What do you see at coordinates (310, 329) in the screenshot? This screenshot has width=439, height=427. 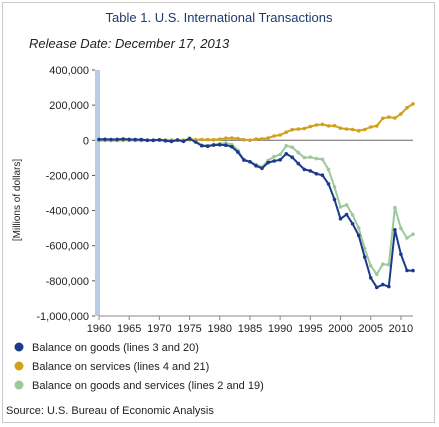 I see `x-tick-label: 1995` at bounding box center [310, 329].